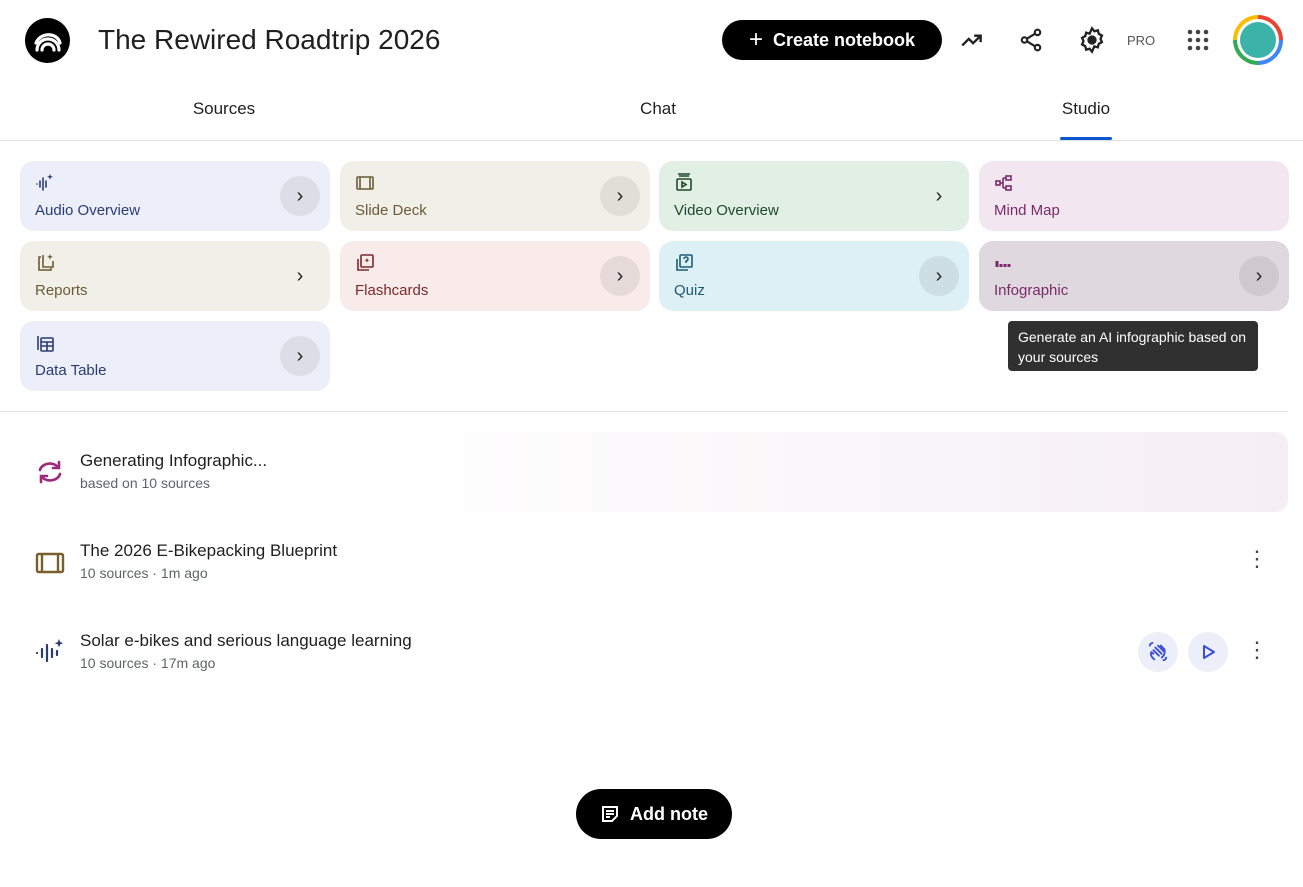 The height and width of the screenshot is (887, 1303). Describe the element at coordinates (61, 290) in the screenshot. I see `studio-card-label: Reports` at that location.